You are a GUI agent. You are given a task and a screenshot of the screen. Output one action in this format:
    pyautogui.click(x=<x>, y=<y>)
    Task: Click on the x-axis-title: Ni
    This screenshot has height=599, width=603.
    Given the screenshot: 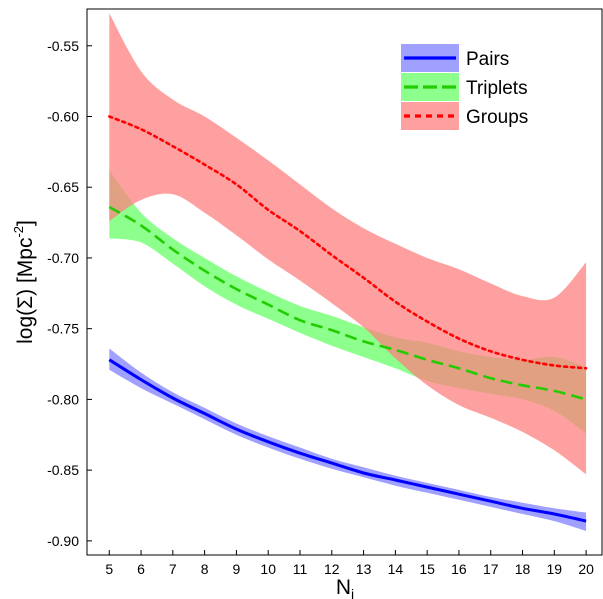 What is the action you would take?
    pyautogui.click(x=345, y=587)
    